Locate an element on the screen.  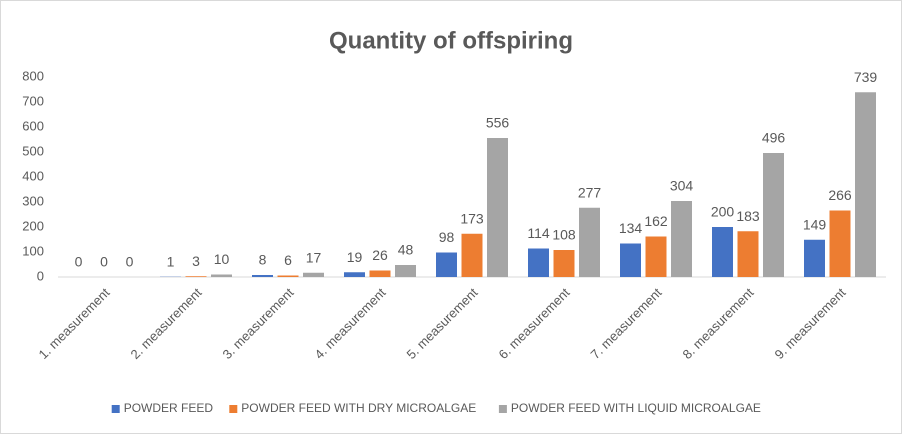
data-label: 1 is located at coordinates (171, 261).